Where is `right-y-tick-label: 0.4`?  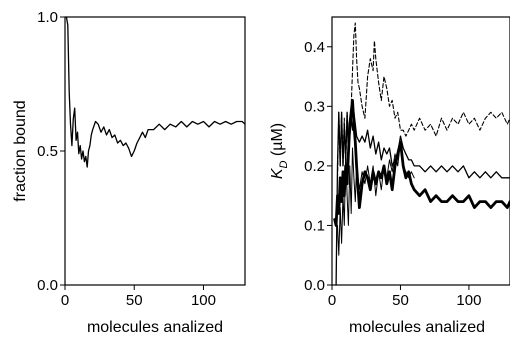 right-y-tick-label: 0.4 is located at coordinates (314, 47).